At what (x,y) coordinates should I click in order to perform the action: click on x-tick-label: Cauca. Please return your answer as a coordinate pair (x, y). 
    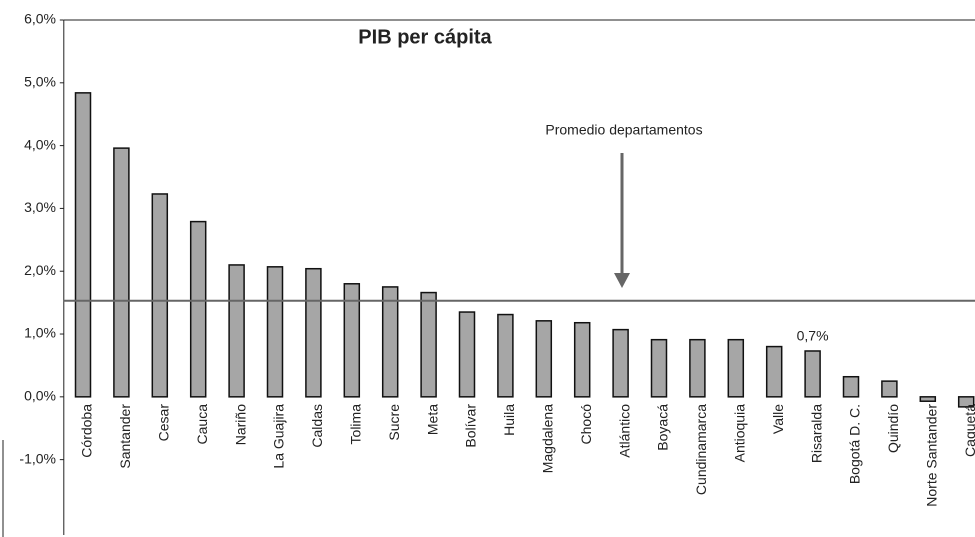
    Looking at the image, I should click on (202, 424).